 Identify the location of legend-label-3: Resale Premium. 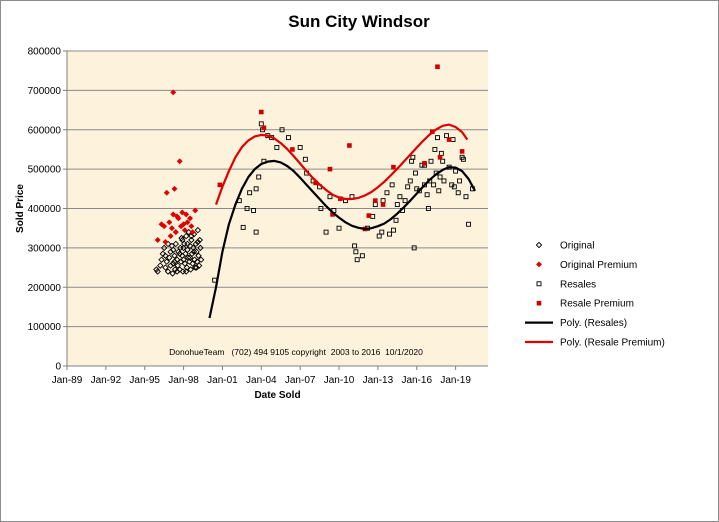
(597, 304).